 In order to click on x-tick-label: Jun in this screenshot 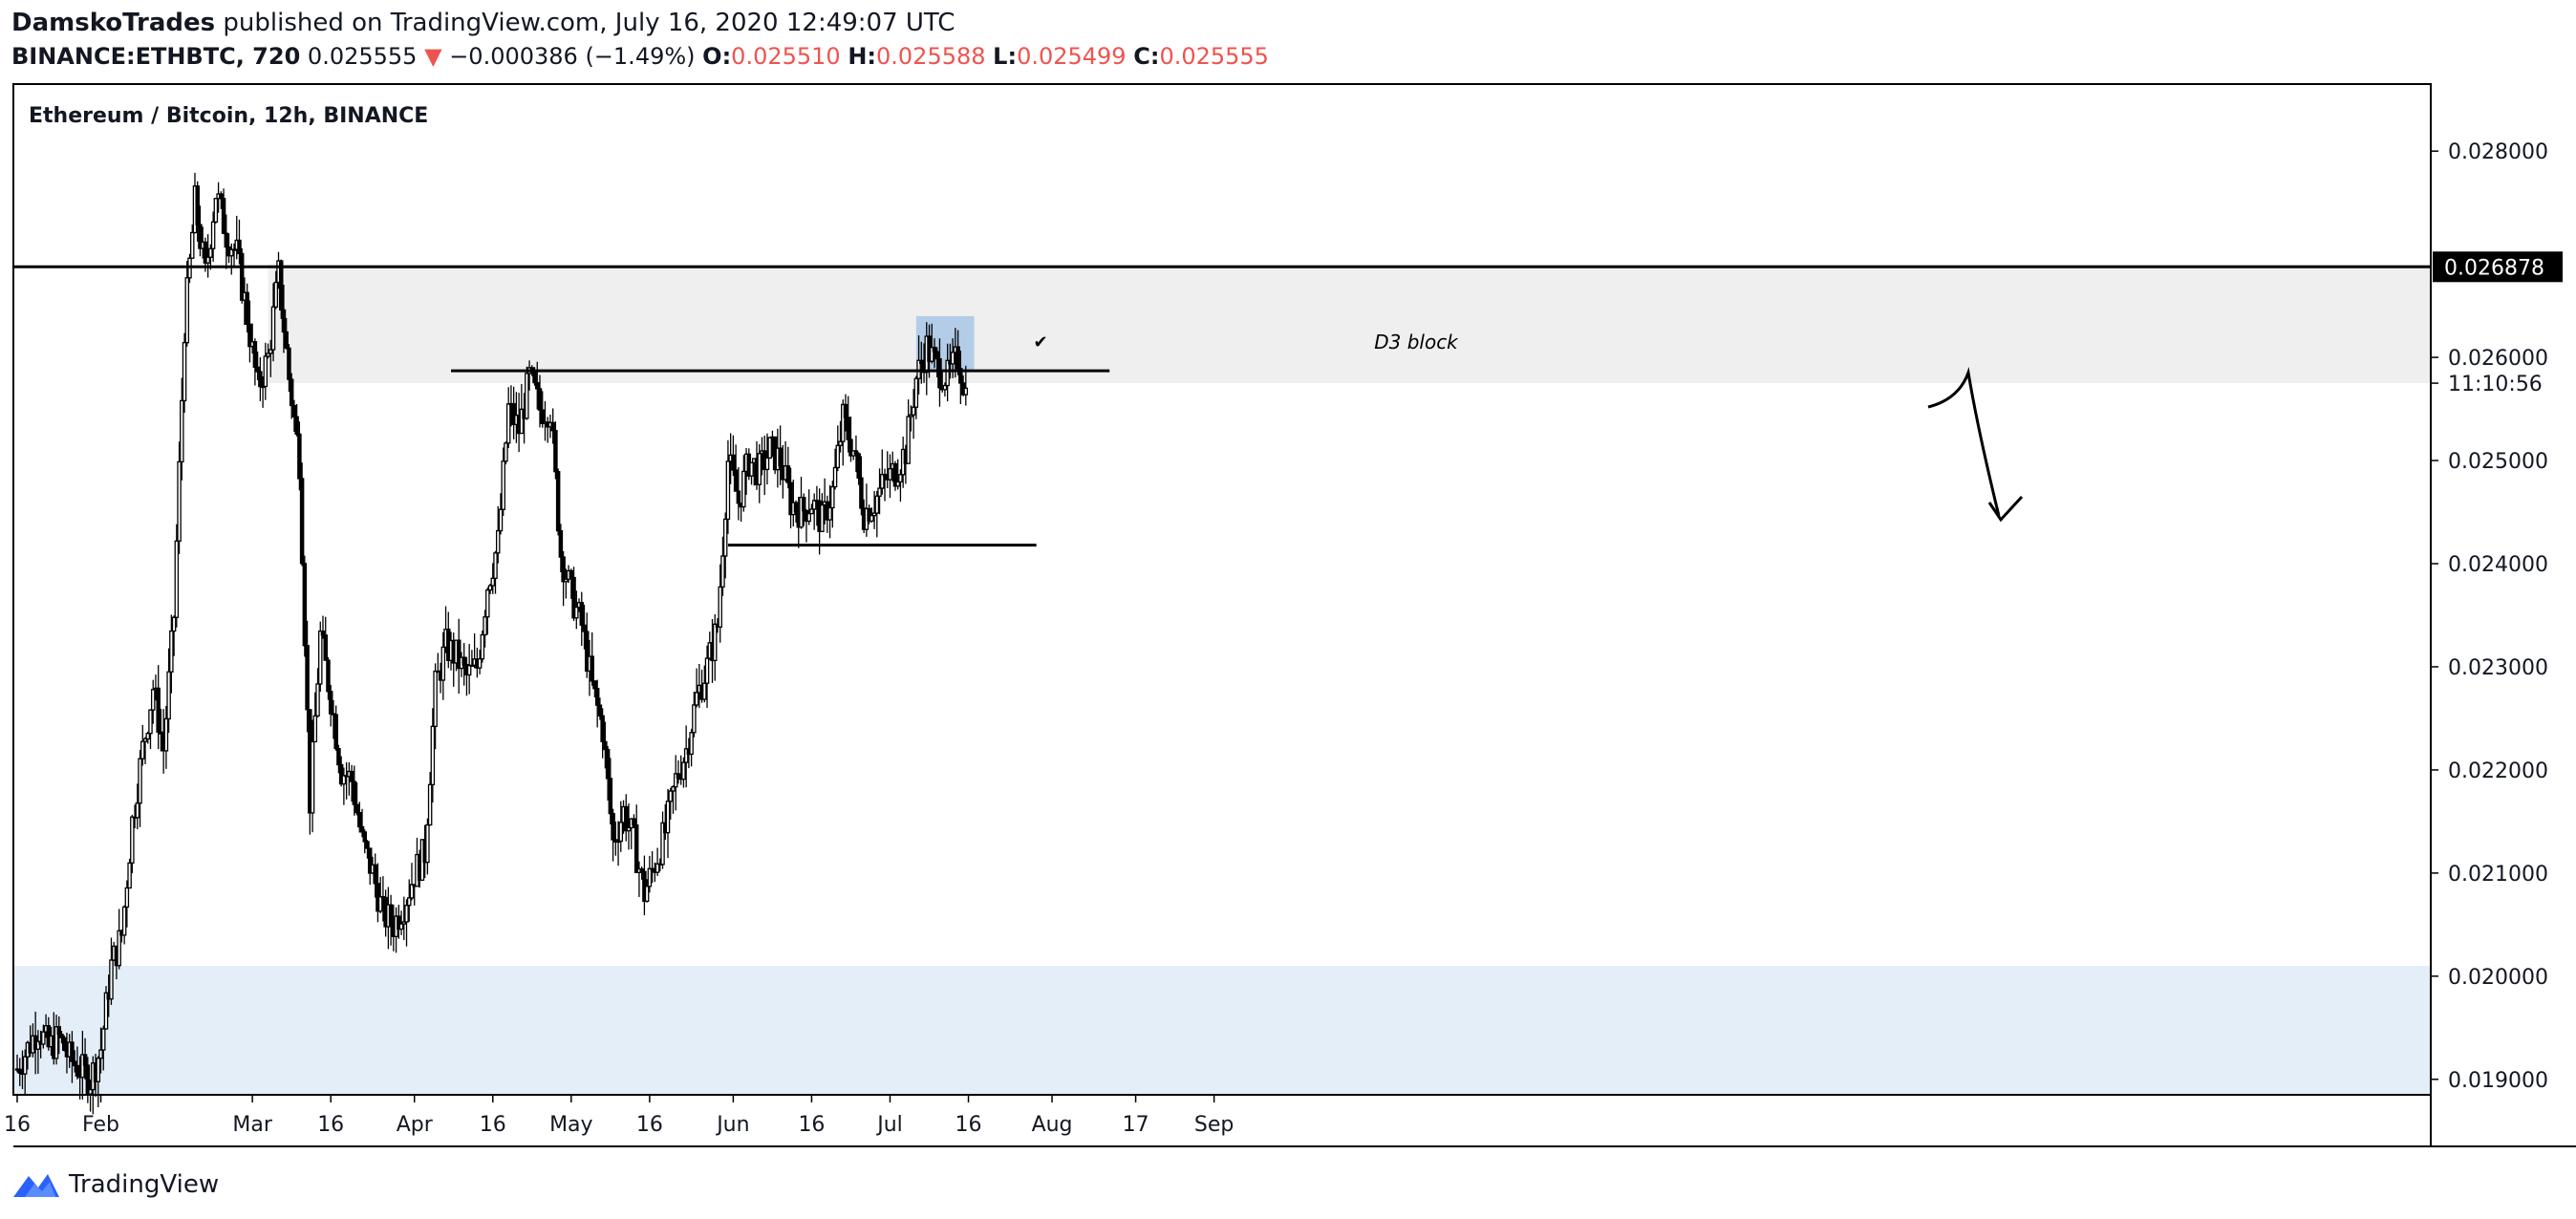, I will do `click(732, 1125)`.